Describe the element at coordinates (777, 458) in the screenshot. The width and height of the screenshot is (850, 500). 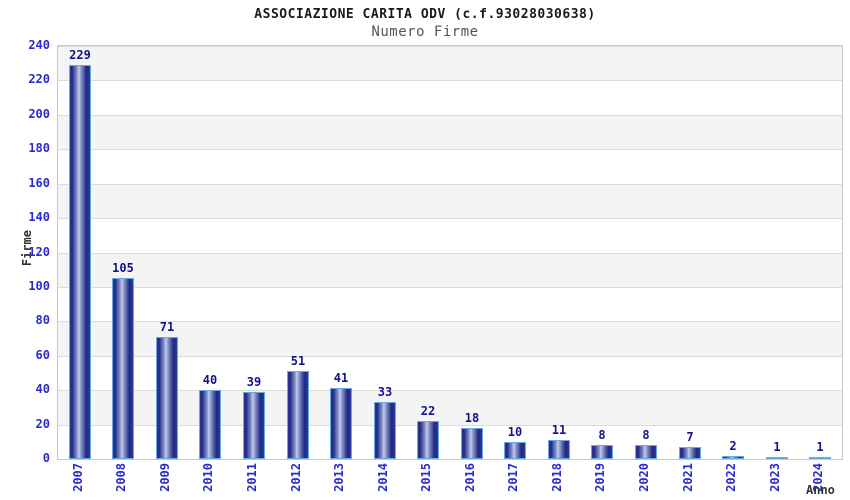
I see `bar-2023` at that location.